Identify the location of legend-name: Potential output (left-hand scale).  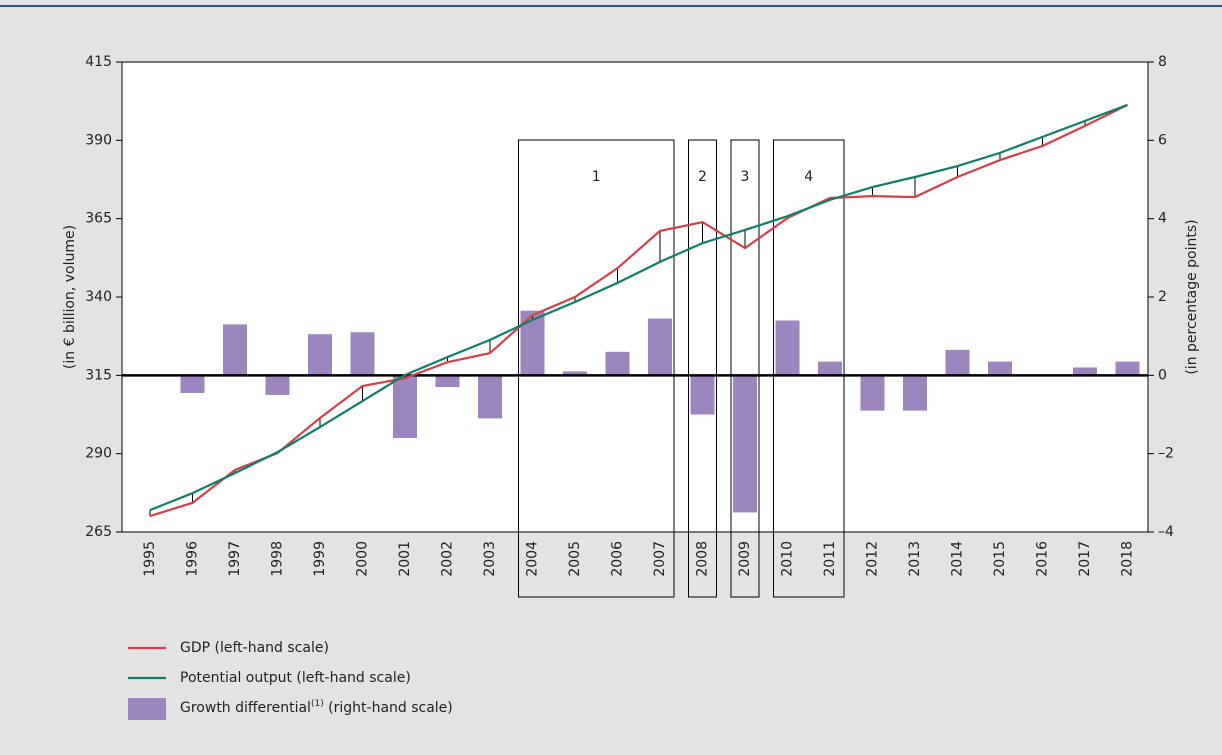
(295, 678).